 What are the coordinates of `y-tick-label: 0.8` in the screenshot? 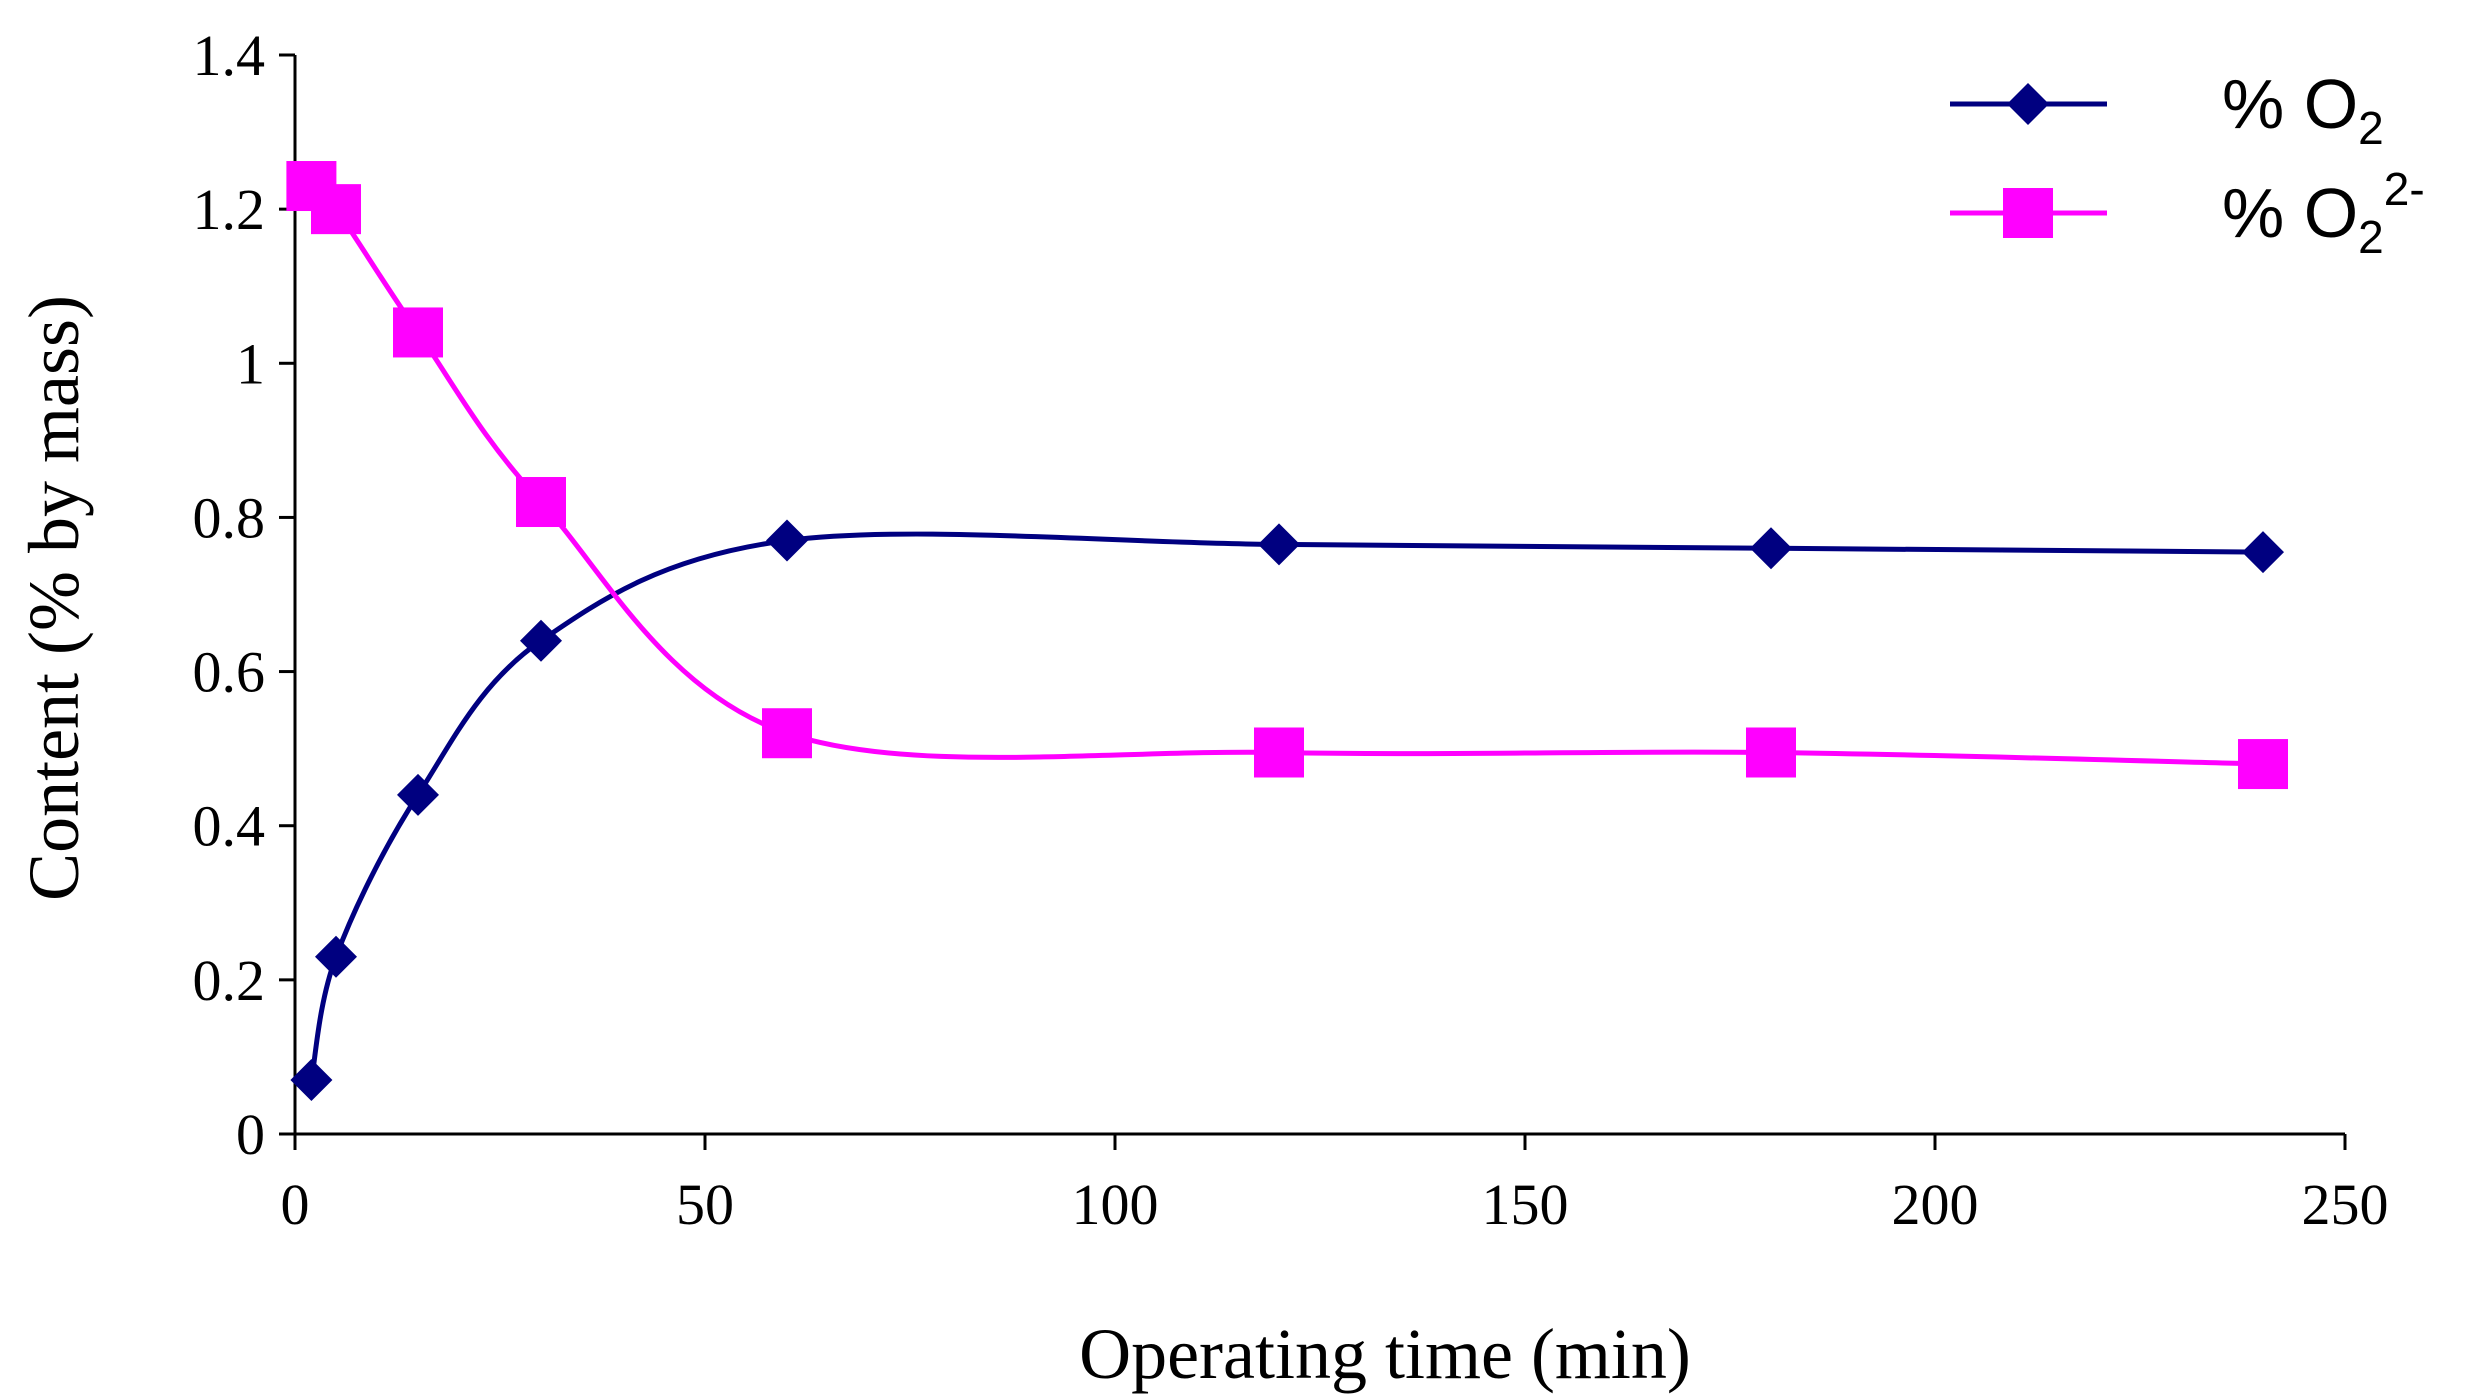 It's located at (229, 517).